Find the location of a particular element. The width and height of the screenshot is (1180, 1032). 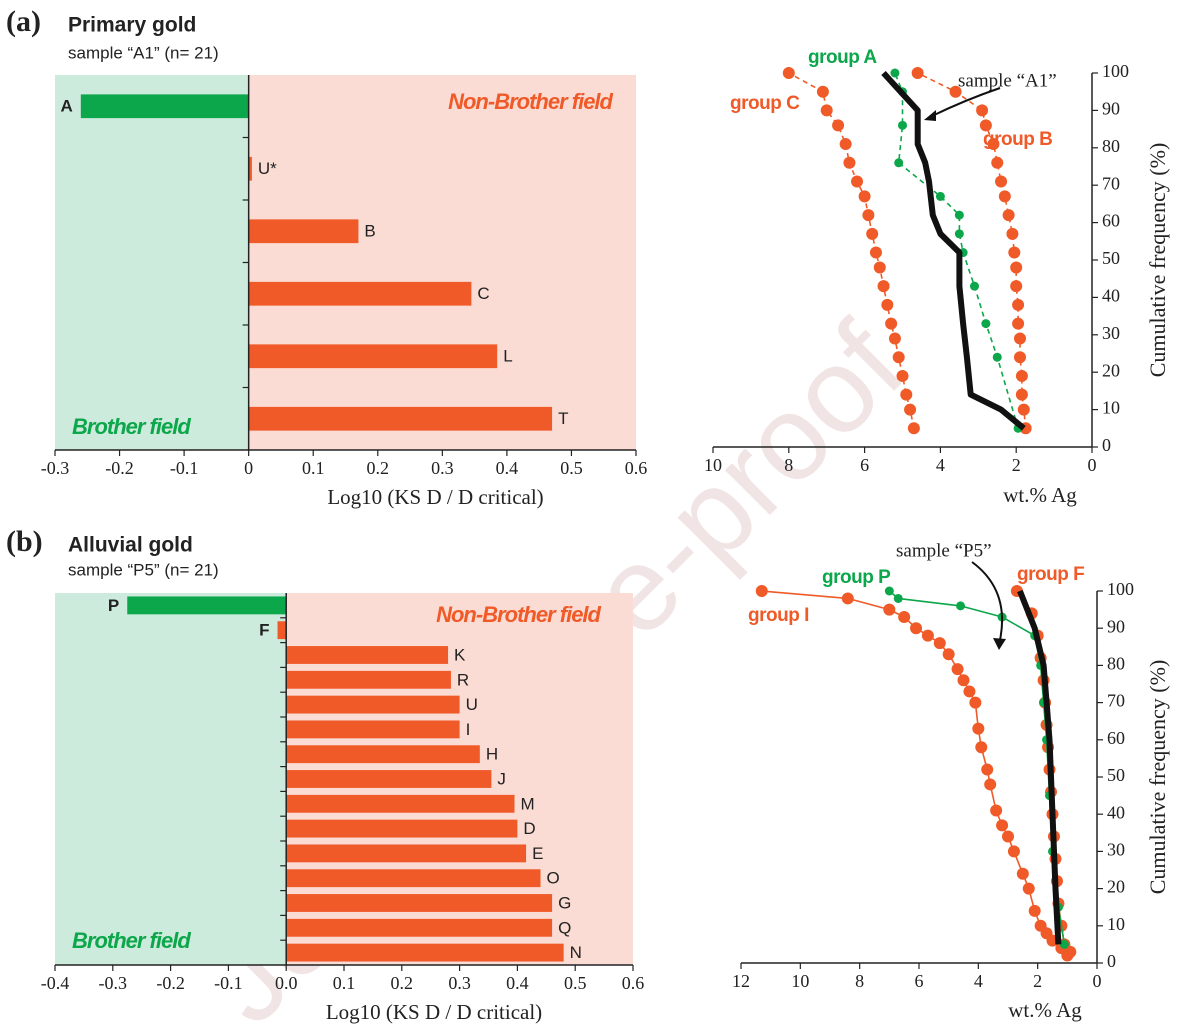

x-tick-label: 0.2 is located at coordinates (402, 983).